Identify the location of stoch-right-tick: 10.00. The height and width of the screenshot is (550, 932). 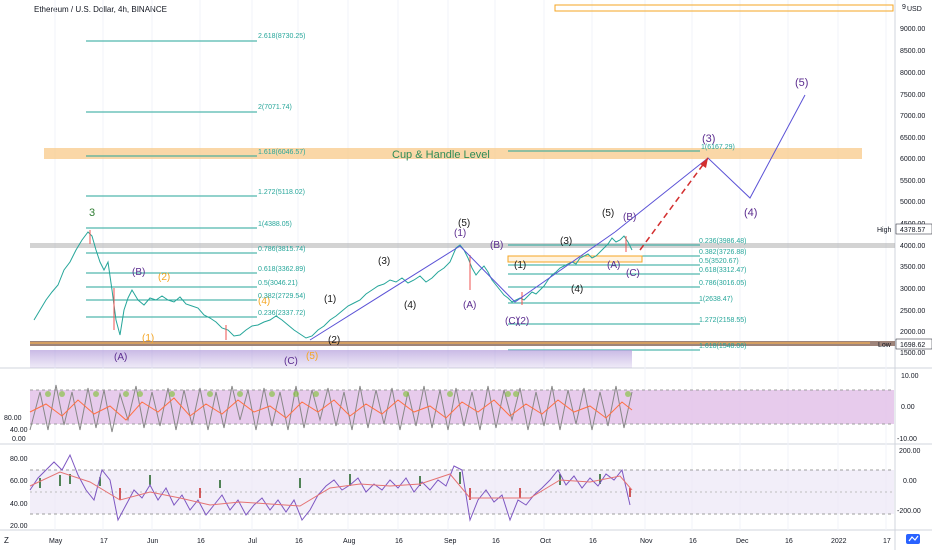
(910, 376).